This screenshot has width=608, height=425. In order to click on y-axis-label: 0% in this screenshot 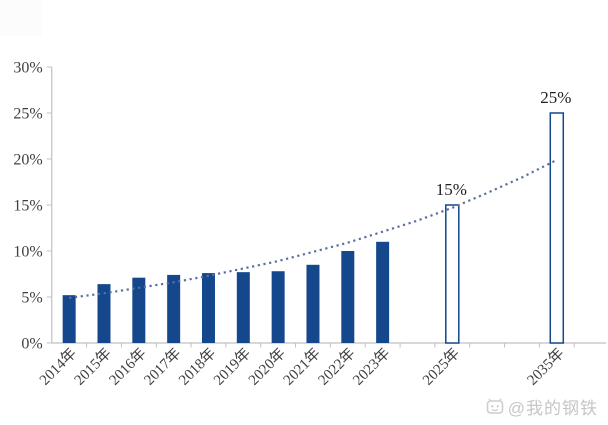, I will do `click(31, 344)`.